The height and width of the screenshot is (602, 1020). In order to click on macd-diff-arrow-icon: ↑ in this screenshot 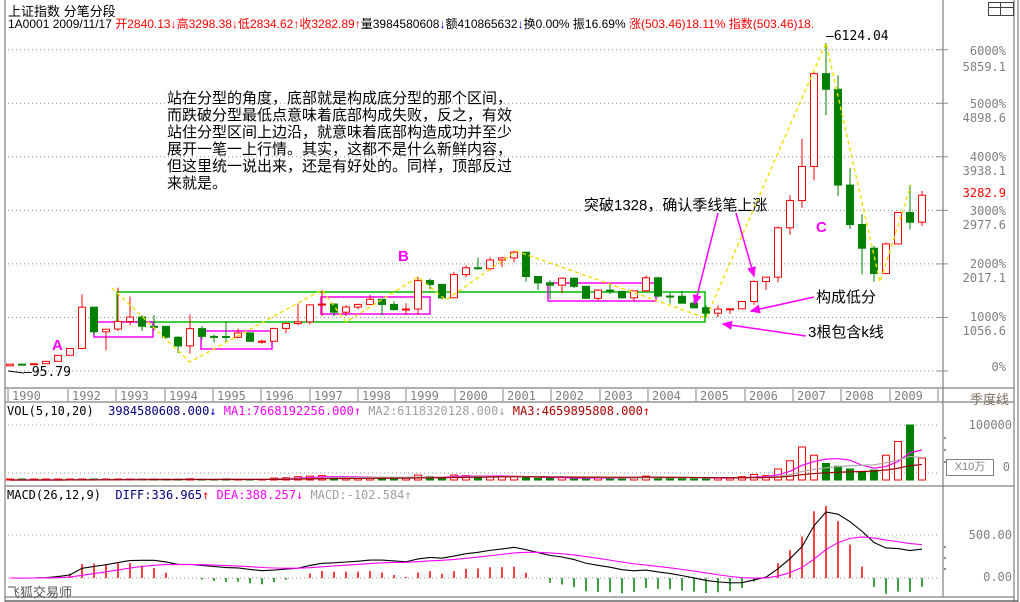, I will do `click(206, 495)`.